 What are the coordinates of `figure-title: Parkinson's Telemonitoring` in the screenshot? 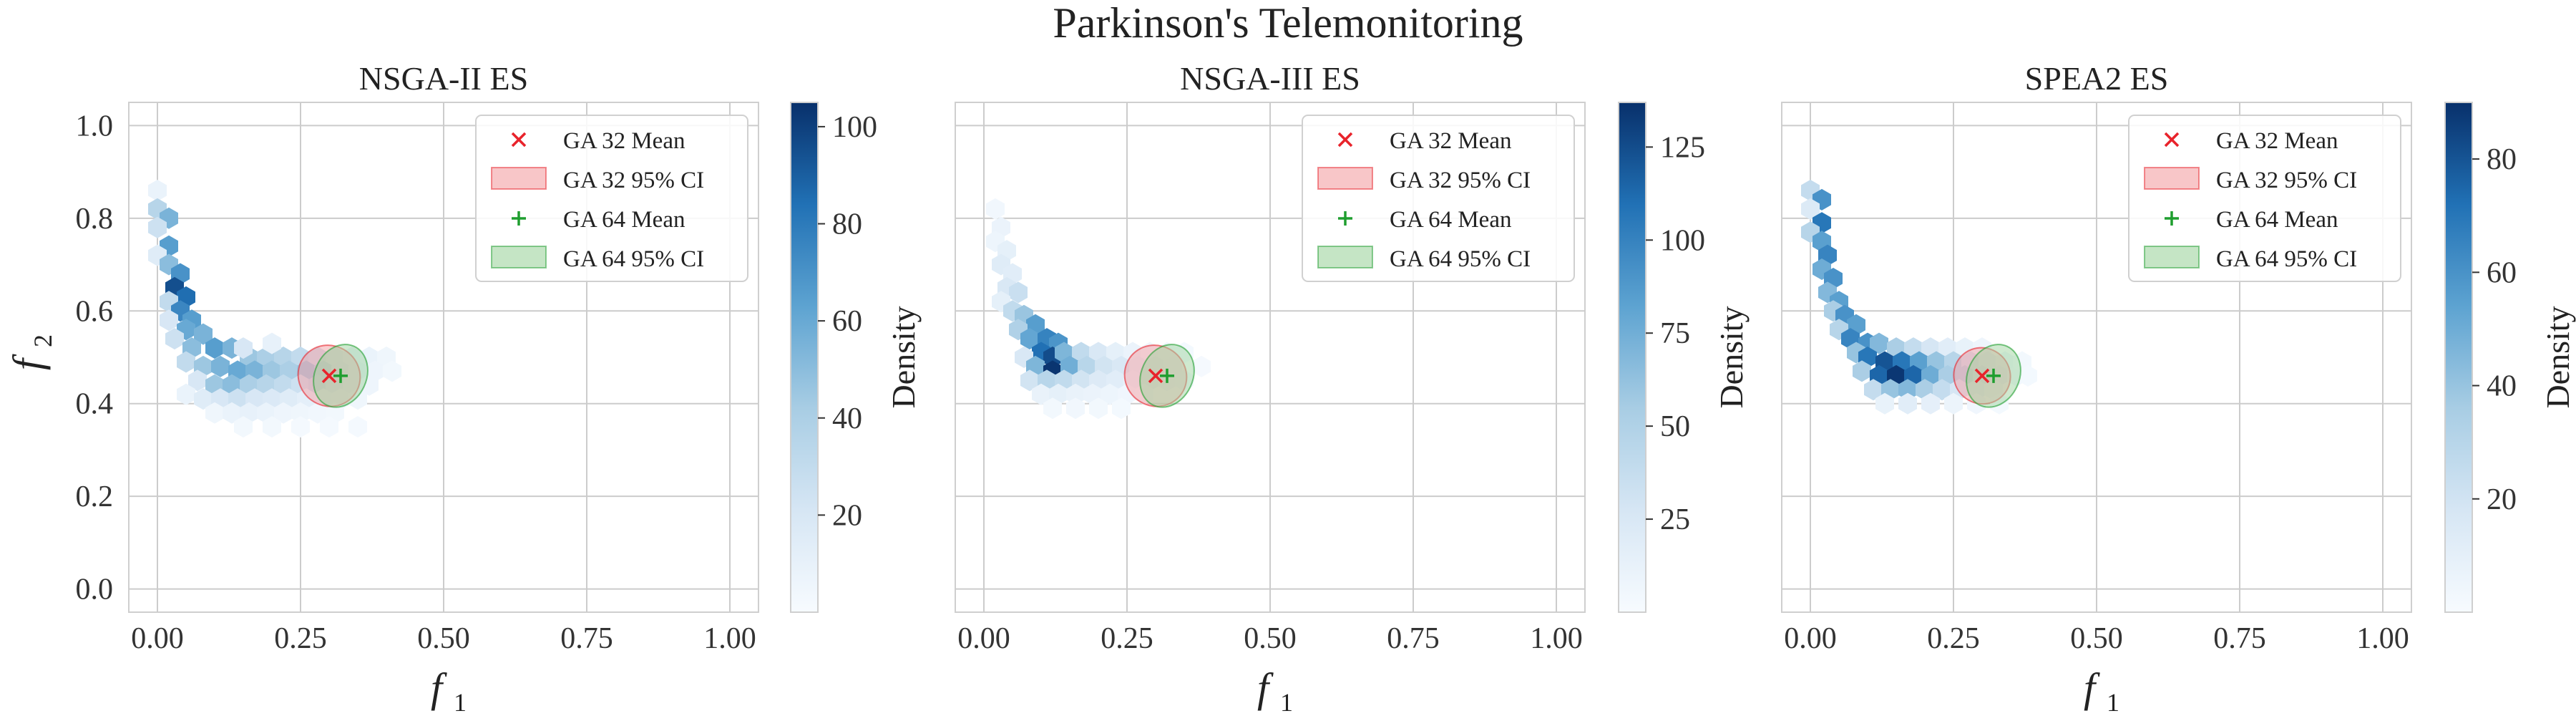 It's located at (1288, 23).